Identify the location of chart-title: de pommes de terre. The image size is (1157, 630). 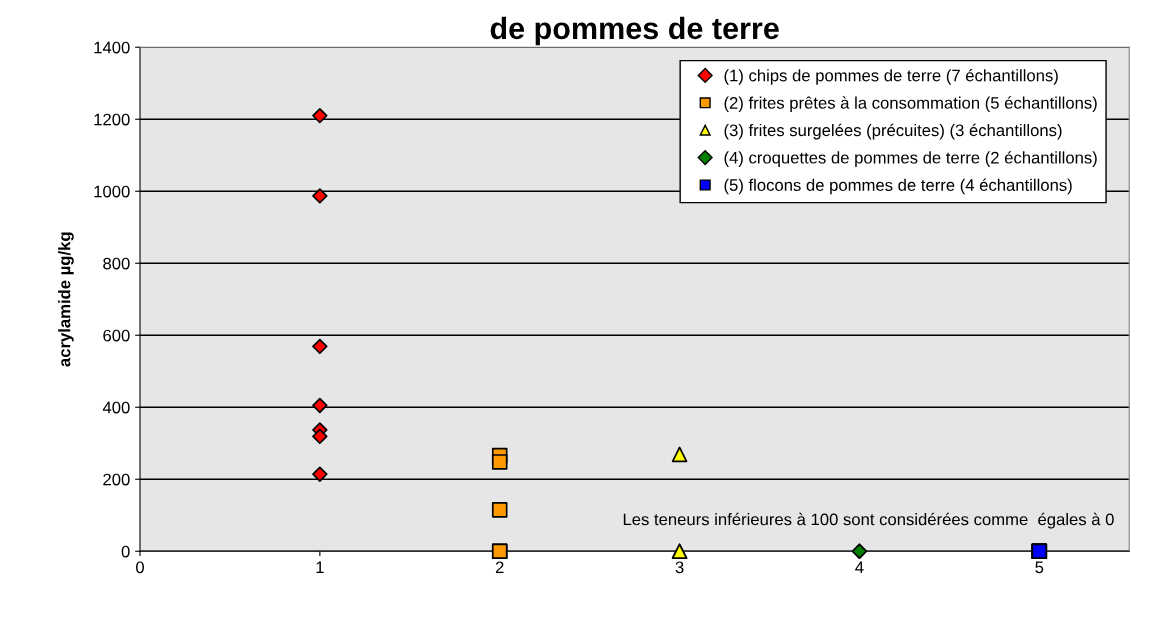
(634, 31).